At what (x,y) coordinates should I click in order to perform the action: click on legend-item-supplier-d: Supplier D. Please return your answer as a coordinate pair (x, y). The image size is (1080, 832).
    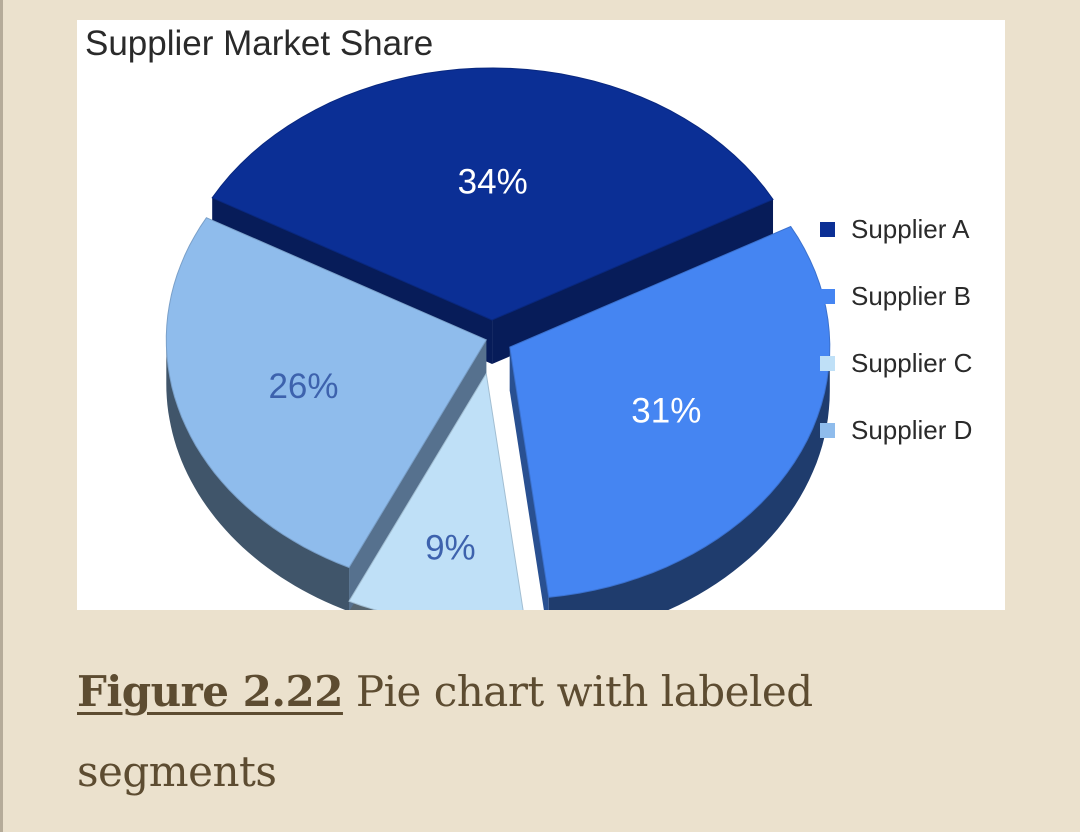
    Looking at the image, I should click on (912, 430).